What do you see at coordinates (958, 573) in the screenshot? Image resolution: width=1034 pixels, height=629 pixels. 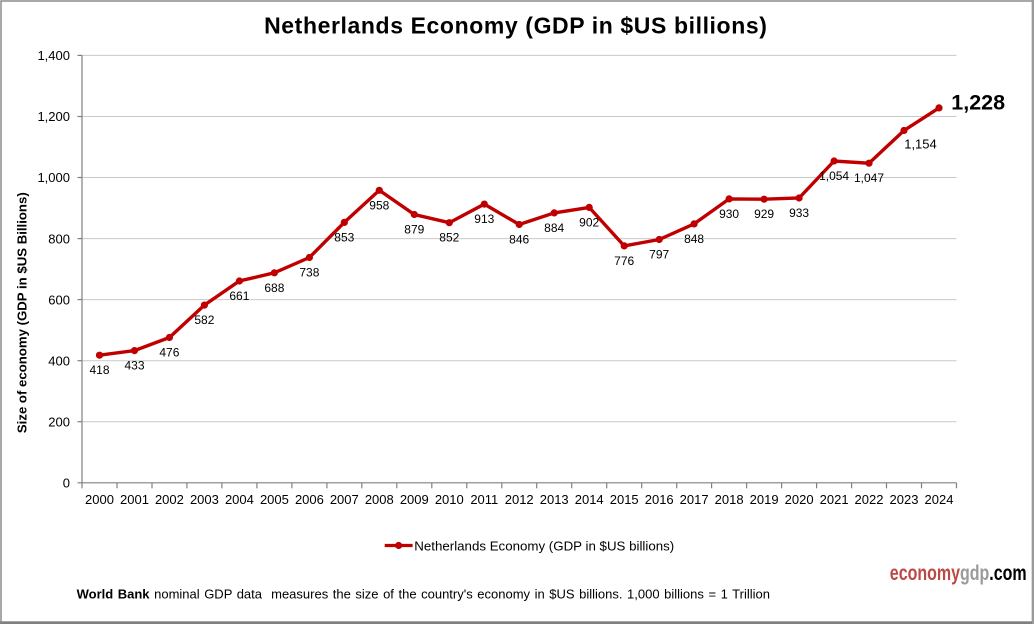 I see `svg-text: economygdp.com` at bounding box center [958, 573].